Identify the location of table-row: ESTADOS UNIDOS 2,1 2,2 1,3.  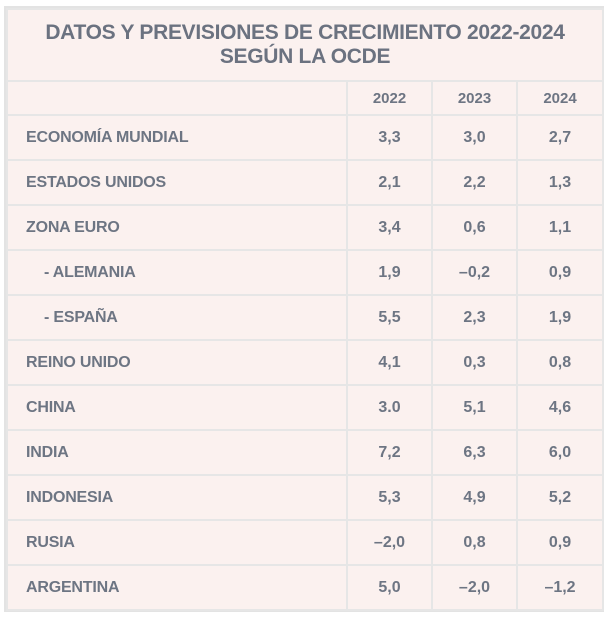
(305, 182).